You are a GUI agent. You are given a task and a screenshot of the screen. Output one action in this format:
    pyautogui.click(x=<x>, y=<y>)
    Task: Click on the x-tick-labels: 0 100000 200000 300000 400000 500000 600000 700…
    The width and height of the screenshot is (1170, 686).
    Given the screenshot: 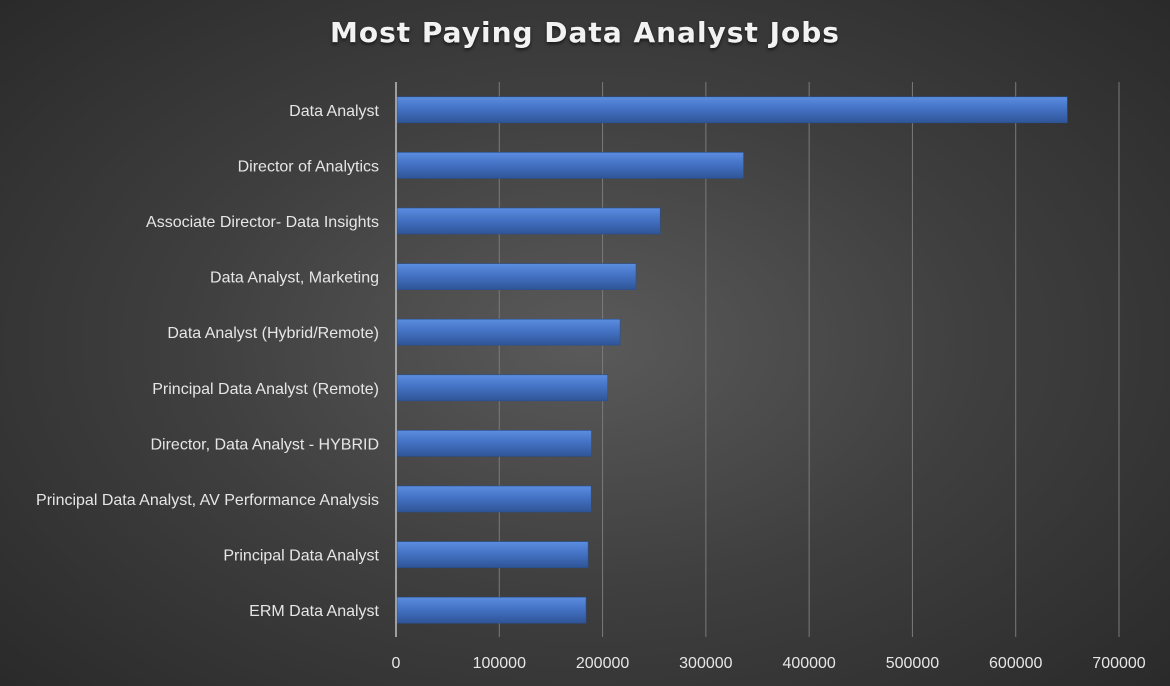 What is the action you would take?
    pyautogui.click(x=769, y=663)
    